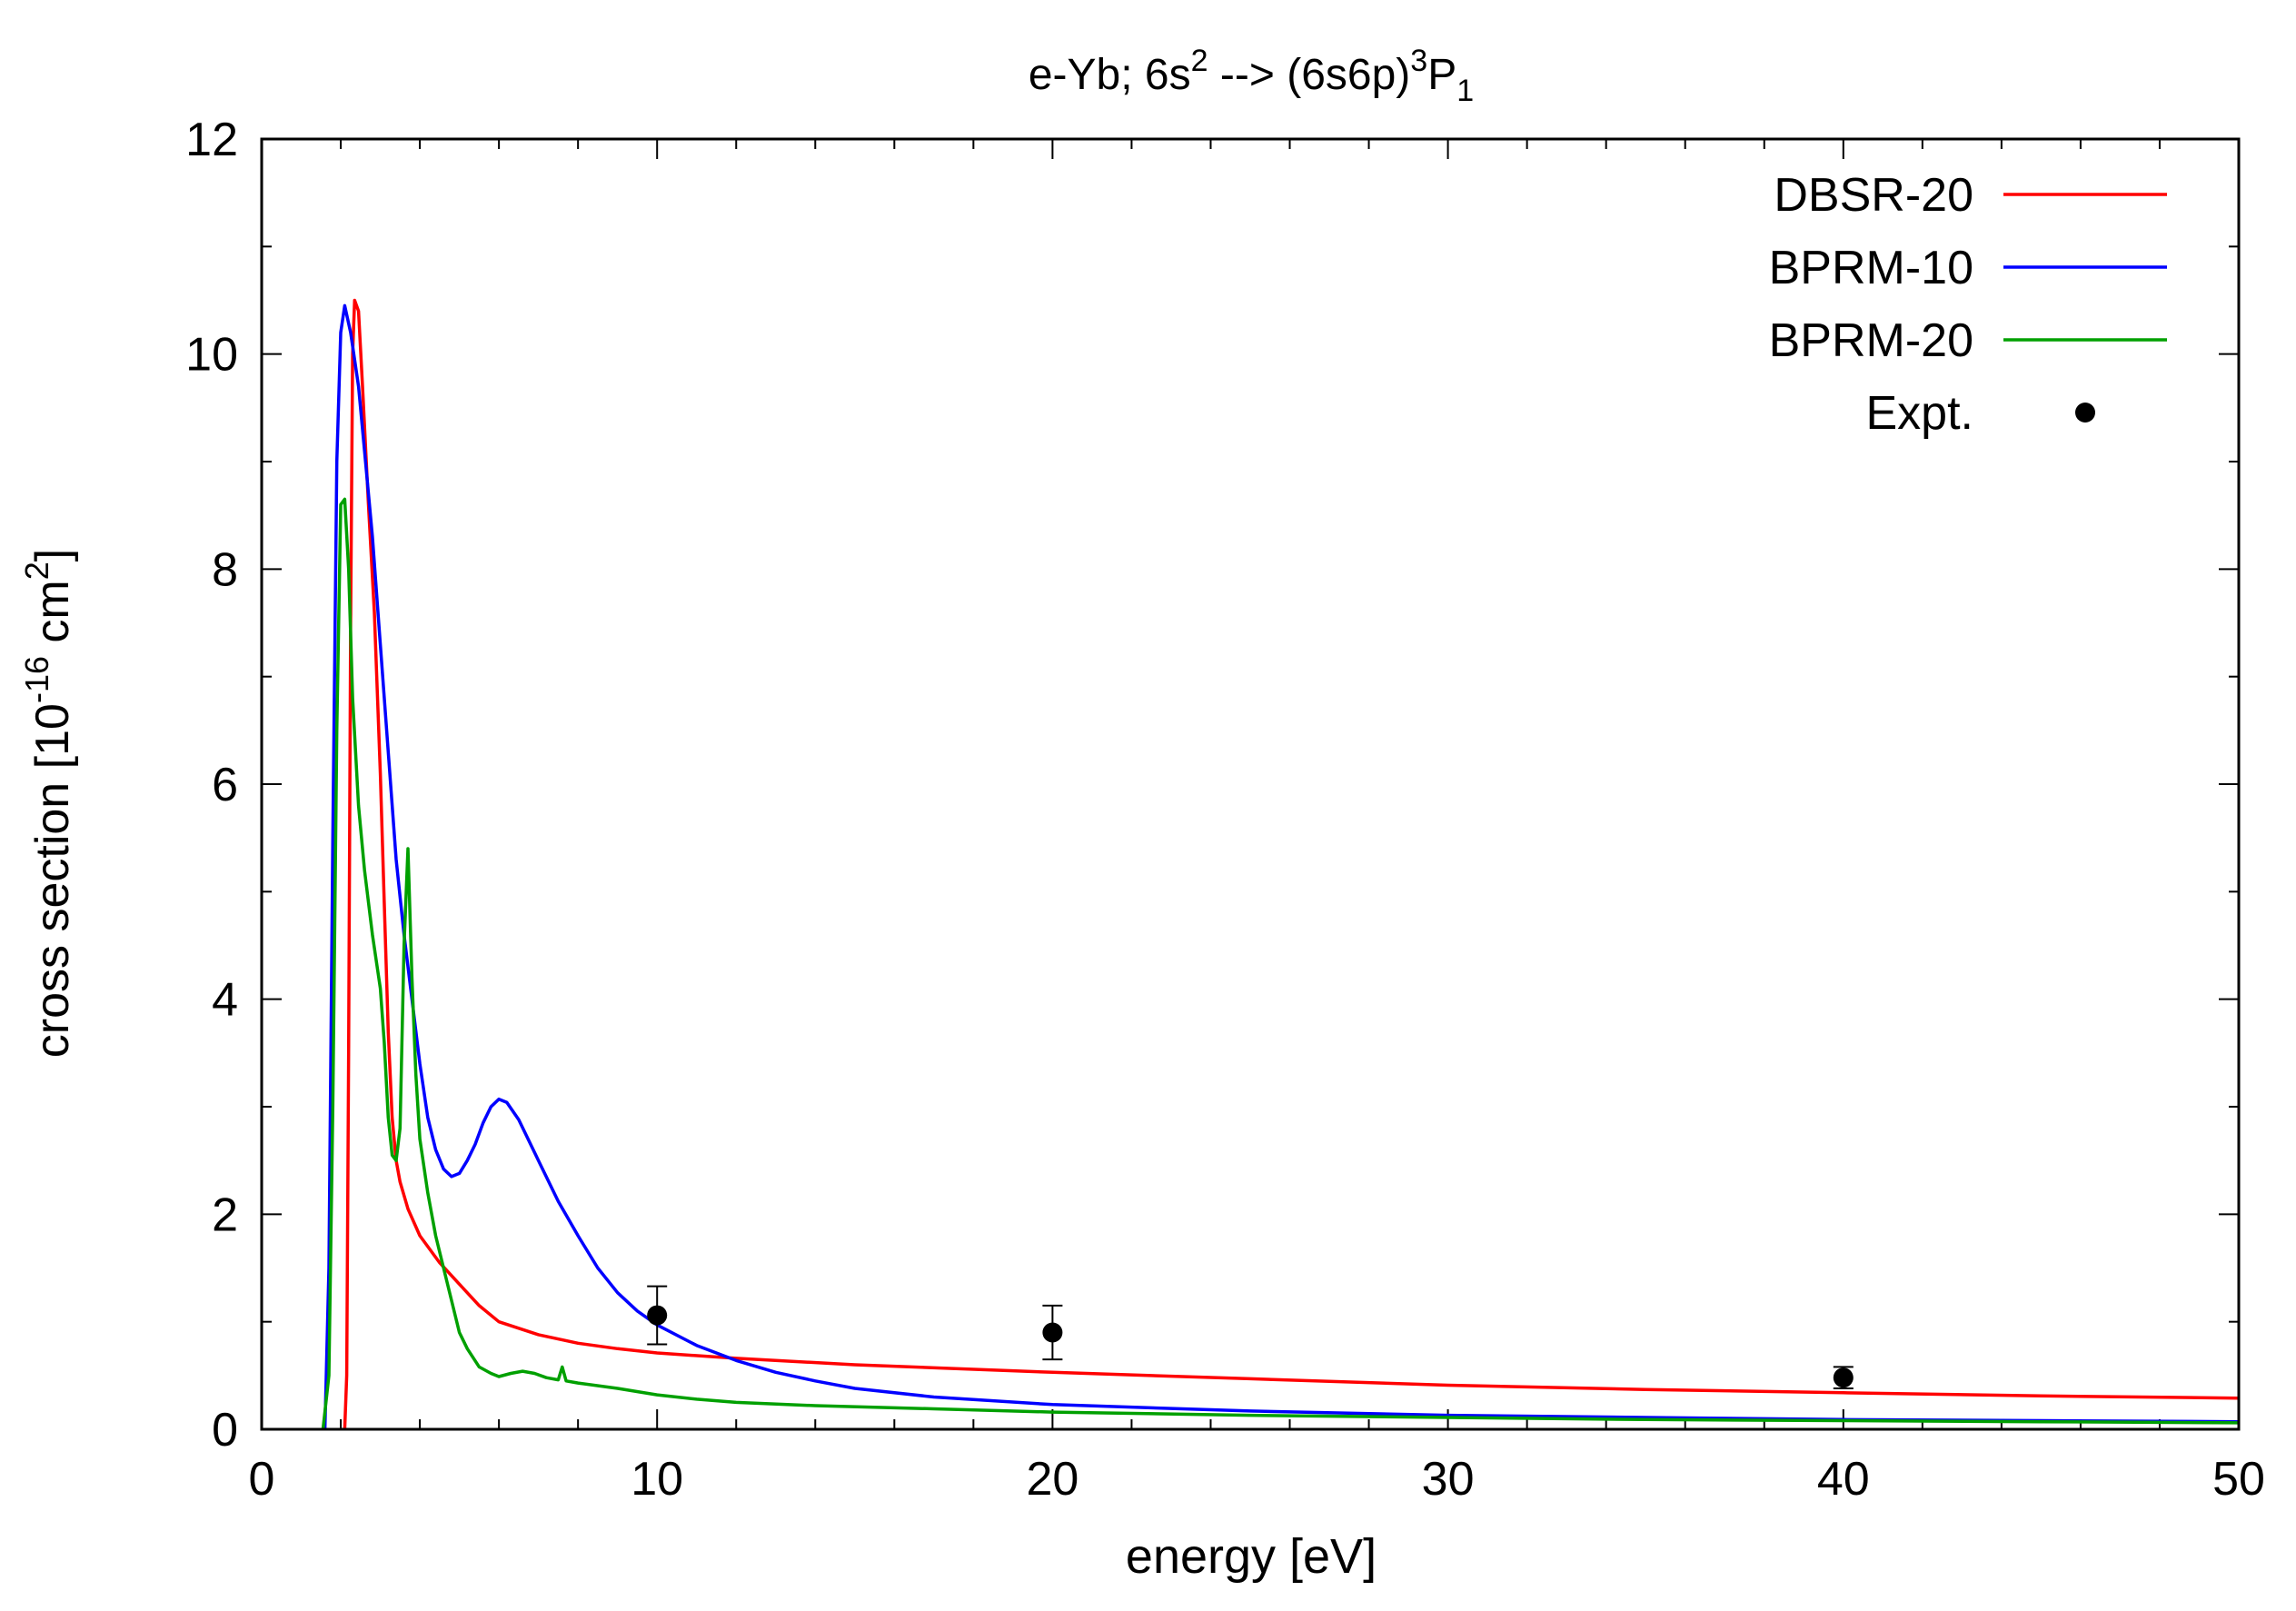 The height and width of the screenshot is (1611, 2296). I want to click on y-tick-label: 0, so click(225, 1430).